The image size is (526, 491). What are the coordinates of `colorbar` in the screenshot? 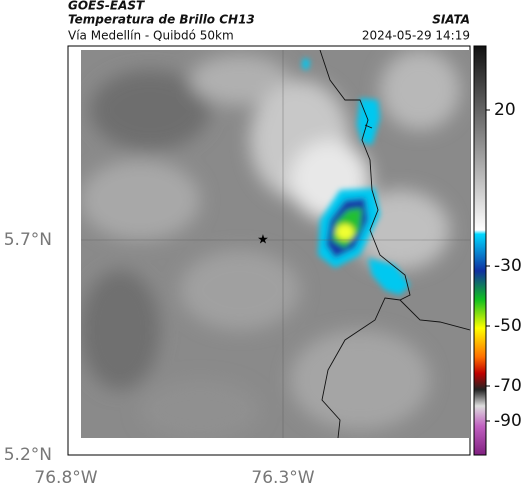 It's located at (480, 250).